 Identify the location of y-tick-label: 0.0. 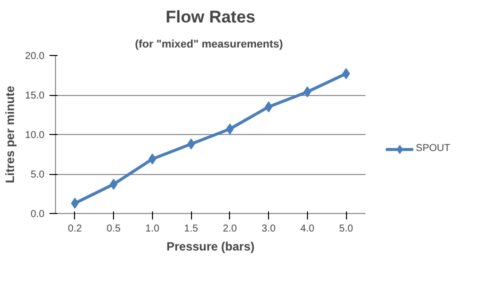
(37, 214).